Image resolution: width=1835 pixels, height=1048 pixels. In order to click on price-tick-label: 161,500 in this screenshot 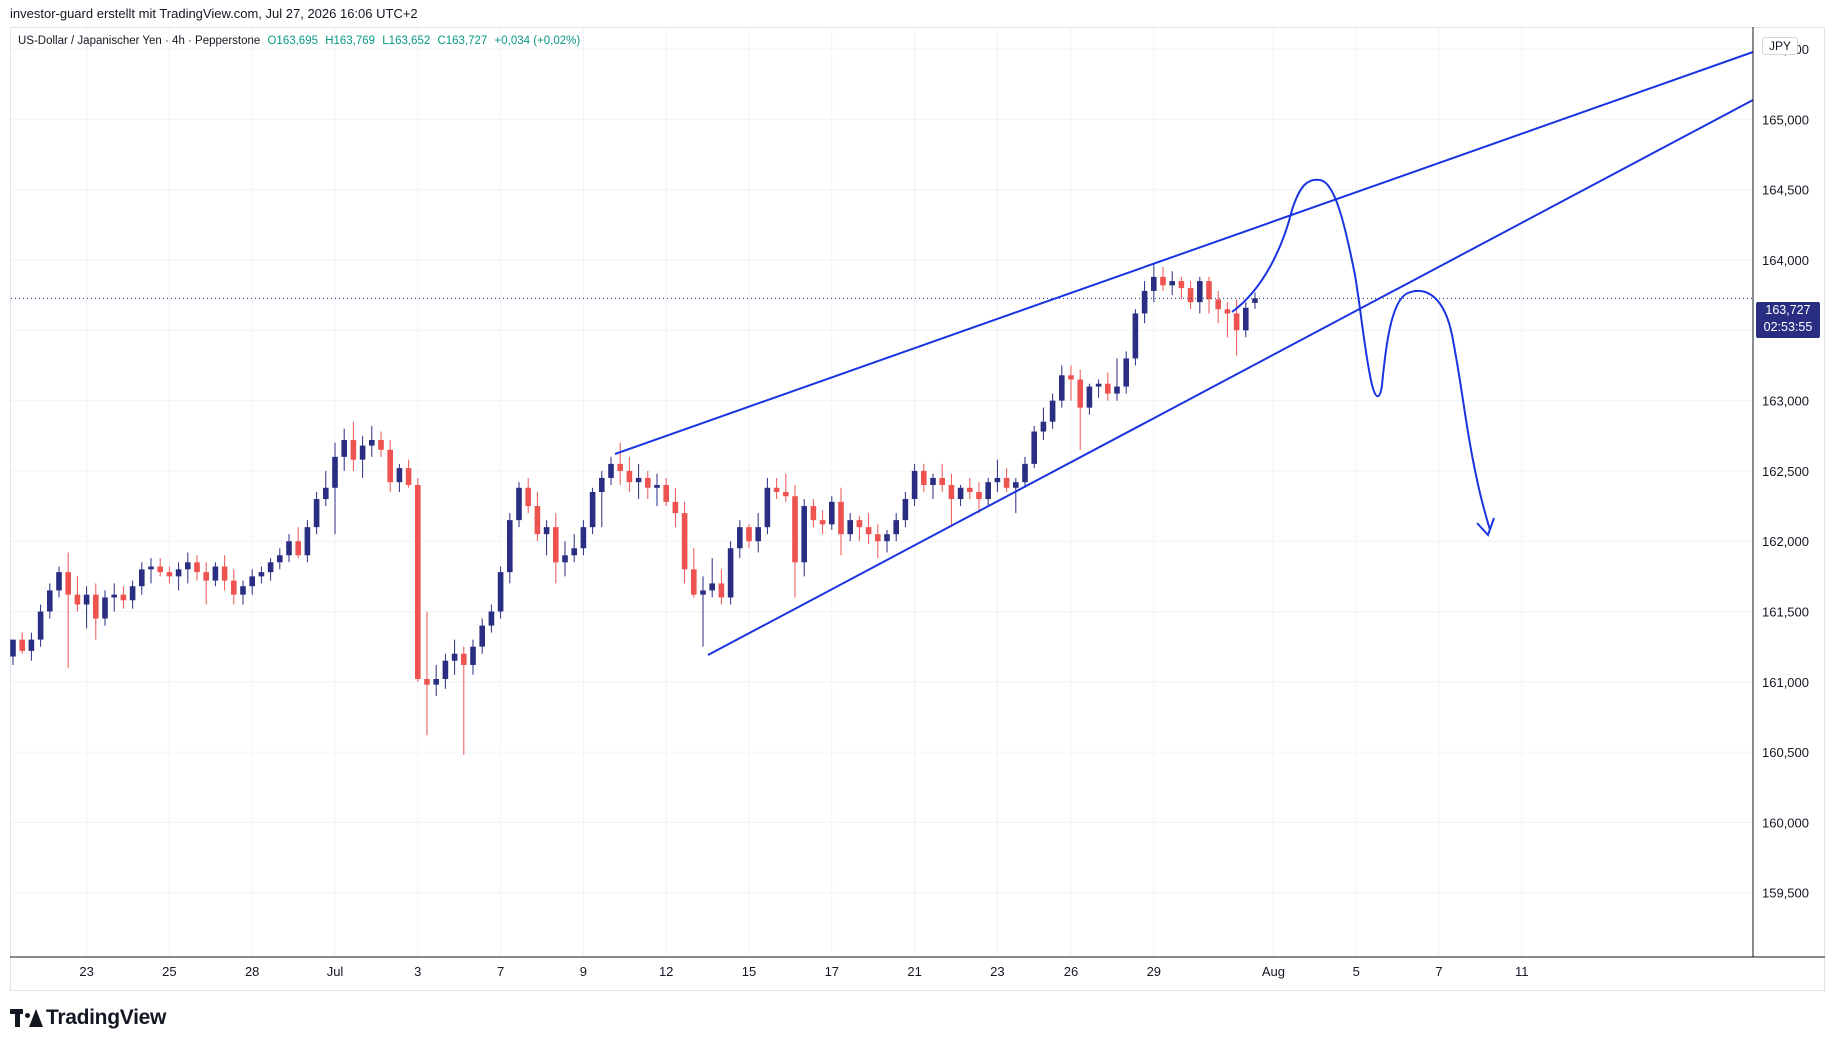, I will do `click(1785, 612)`.